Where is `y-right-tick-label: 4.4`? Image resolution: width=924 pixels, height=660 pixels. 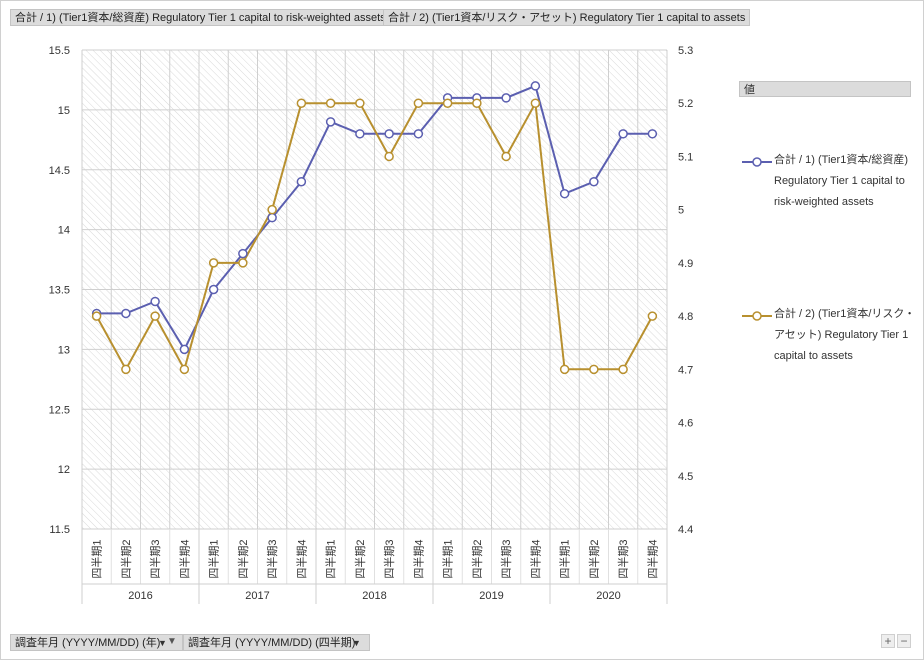 y-right-tick-label: 4.4 is located at coordinates (685, 530).